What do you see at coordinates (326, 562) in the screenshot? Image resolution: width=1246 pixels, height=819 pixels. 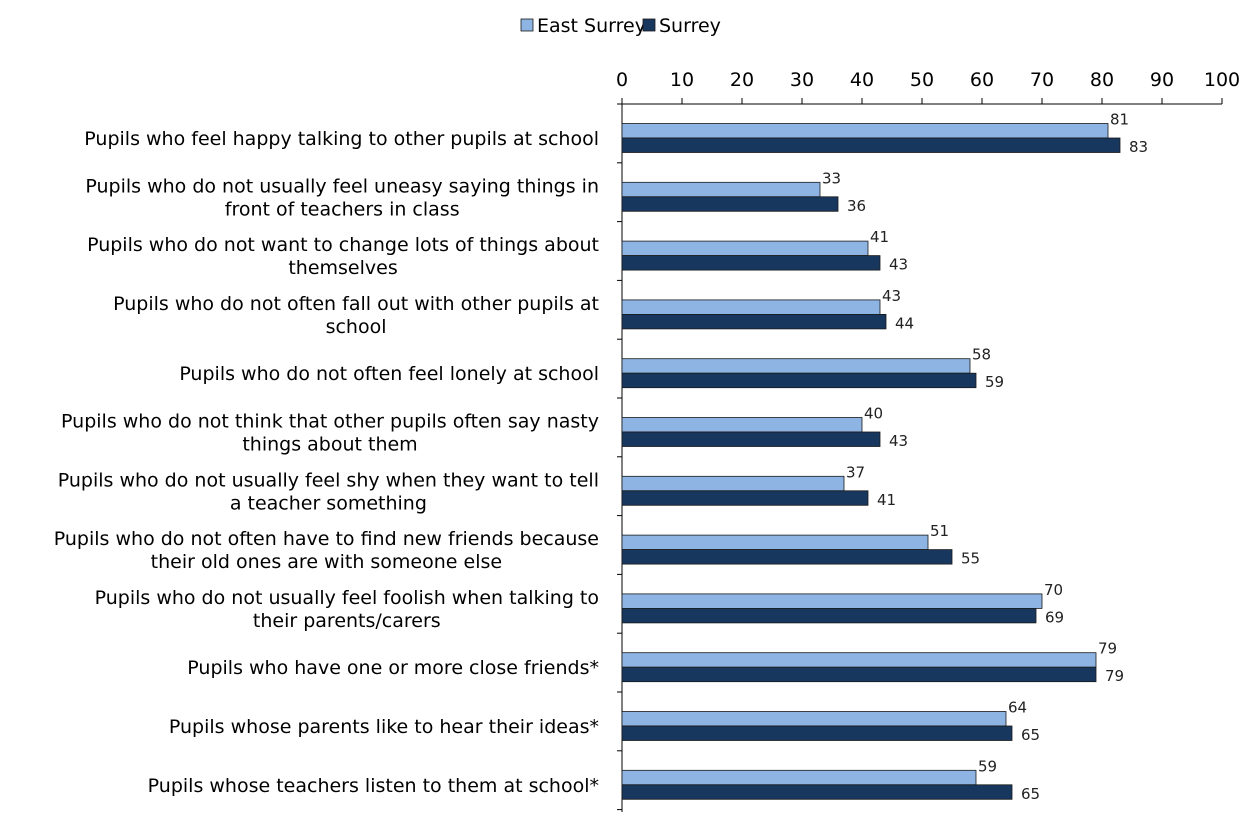 I see `category-label-line: their old ones are with someone else` at bounding box center [326, 562].